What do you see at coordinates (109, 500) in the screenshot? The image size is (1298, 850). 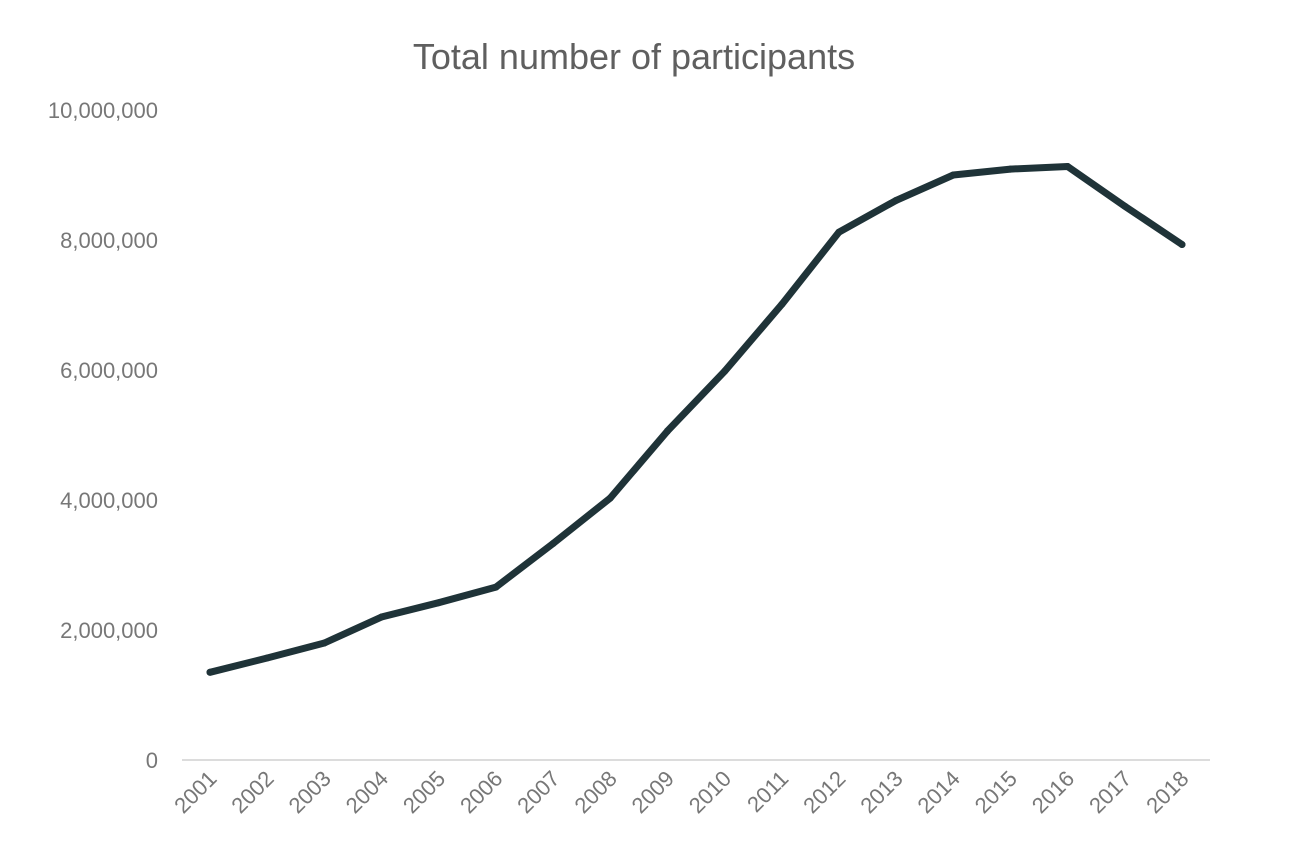 I see `y-tick-label: 4,000,000` at bounding box center [109, 500].